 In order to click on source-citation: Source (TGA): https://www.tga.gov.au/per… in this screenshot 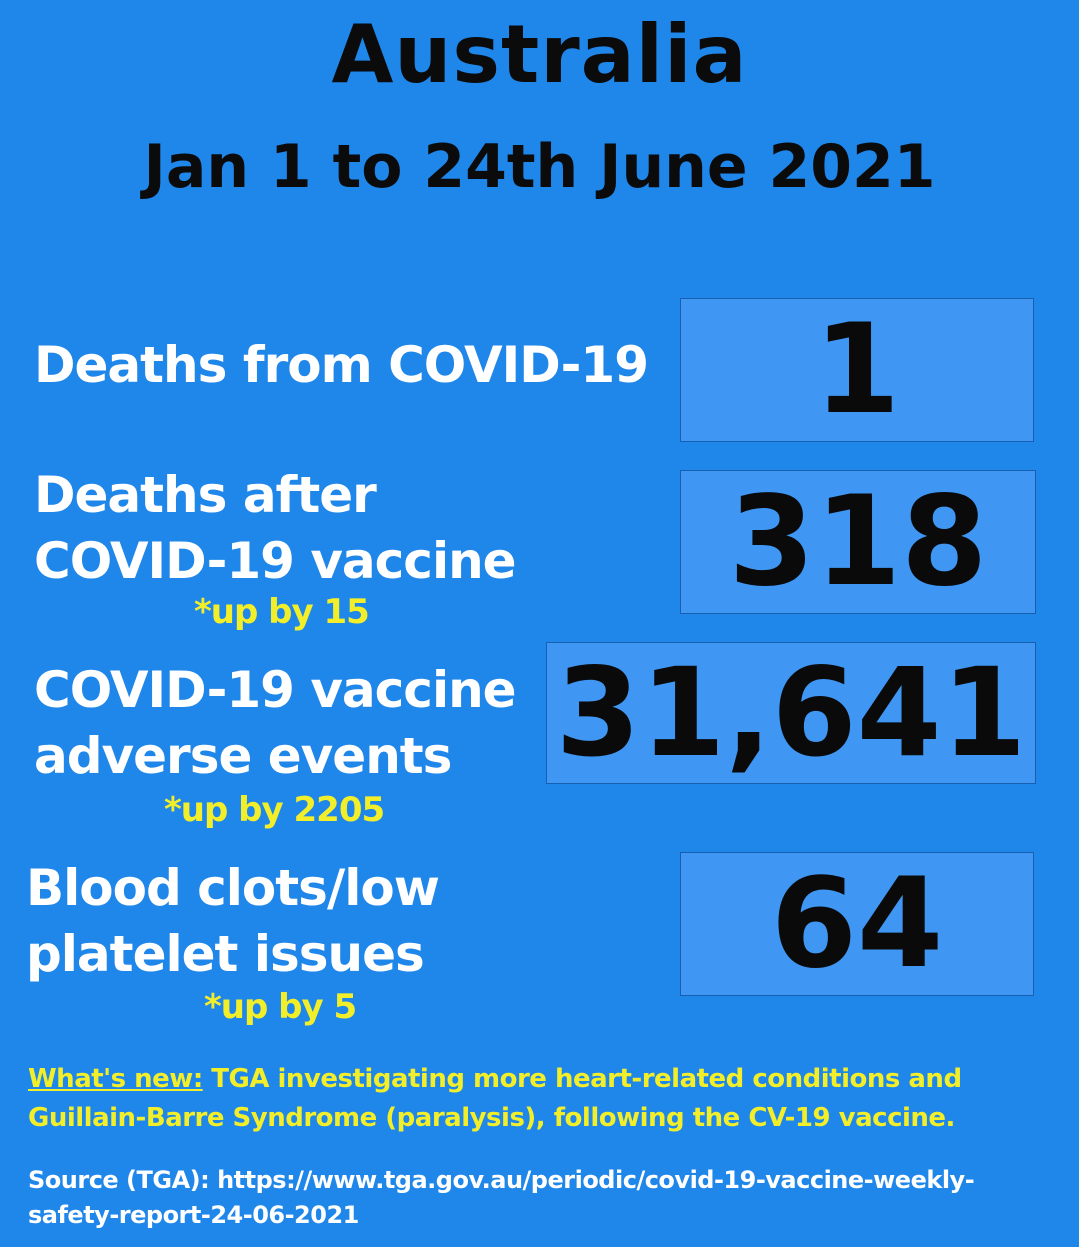, I will do `click(501, 1197)`.